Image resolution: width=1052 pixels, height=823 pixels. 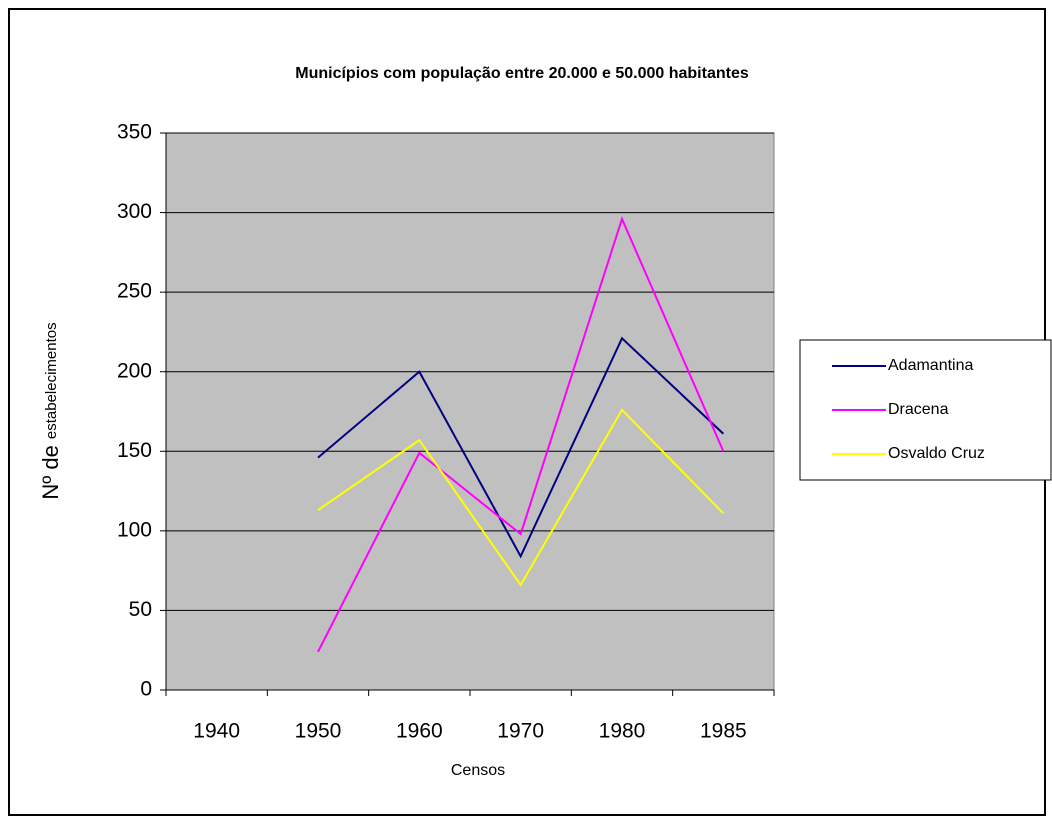 What do you see at coordinates (419, 731) in the screenshot?
I see `x-tick-label: 1960` at bounding box center [419, 731].